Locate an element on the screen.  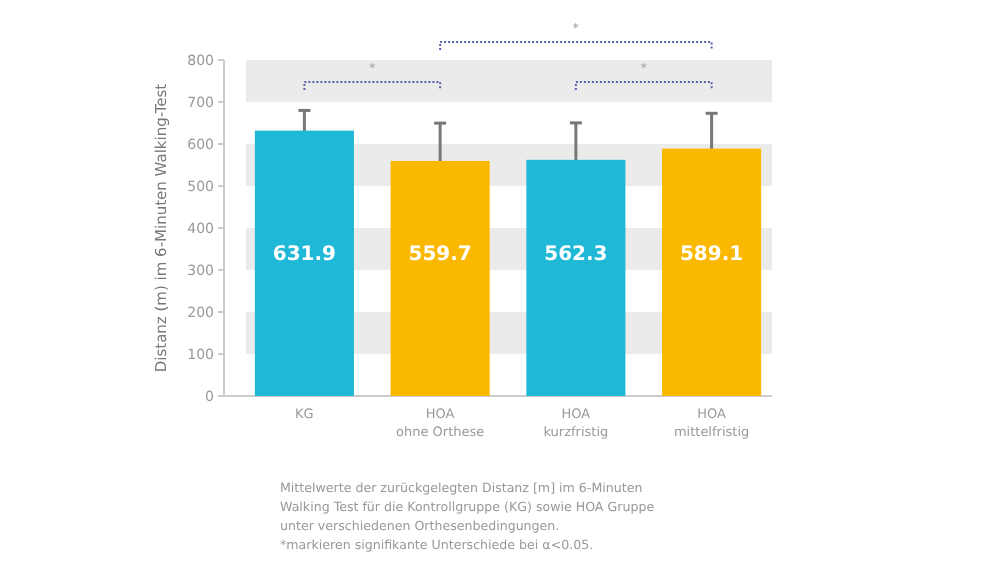
data-label: 562.3 is located at coordinates (576, 254).